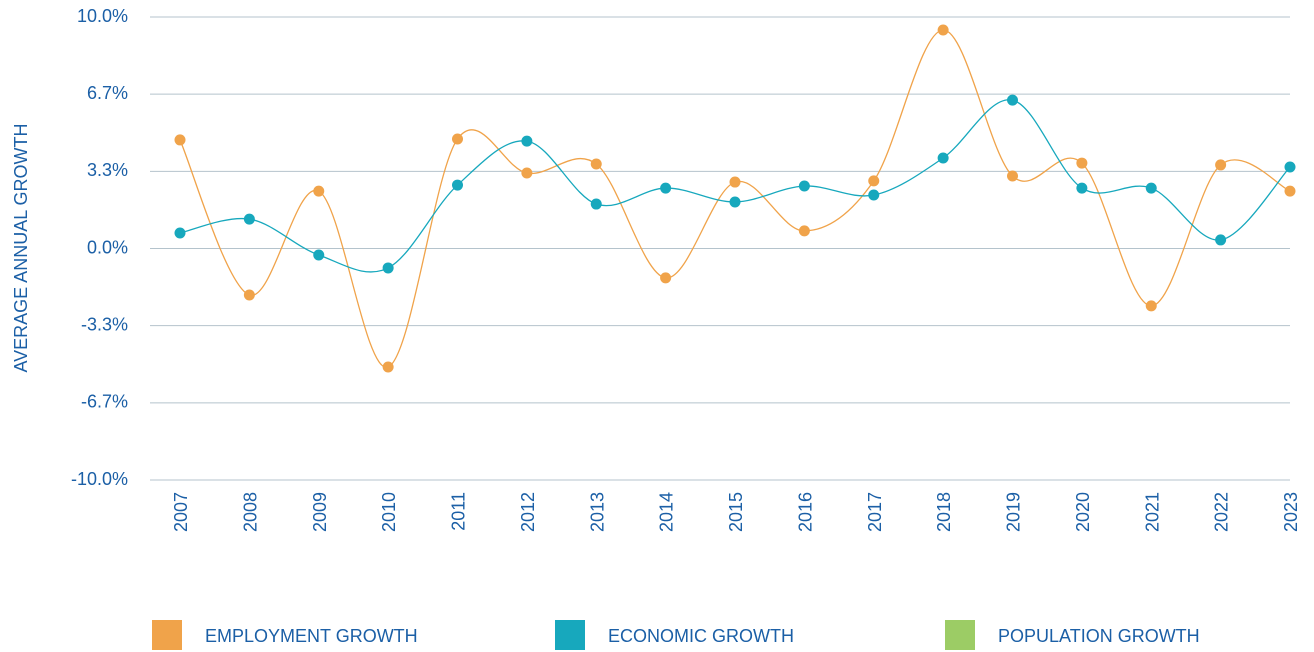 The image size is (1314, 652). What do you see at coordinates (104, 324) in the screenshot?
I see `y-tick-label: -3.3%` at bounding box center [104, 324].